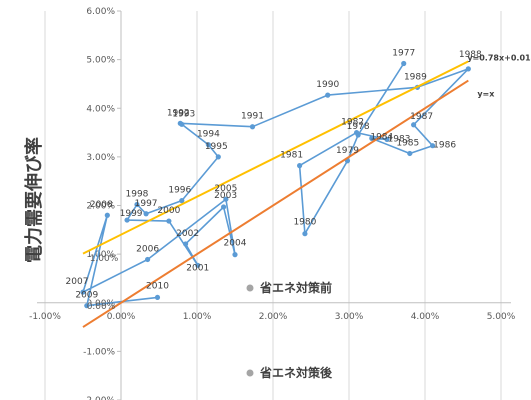 This screenshot has width=531, height=400. Describe the element at coordinates (273, 317) in the screenshot. I see `x-tick-label: 2.00%` at that location.